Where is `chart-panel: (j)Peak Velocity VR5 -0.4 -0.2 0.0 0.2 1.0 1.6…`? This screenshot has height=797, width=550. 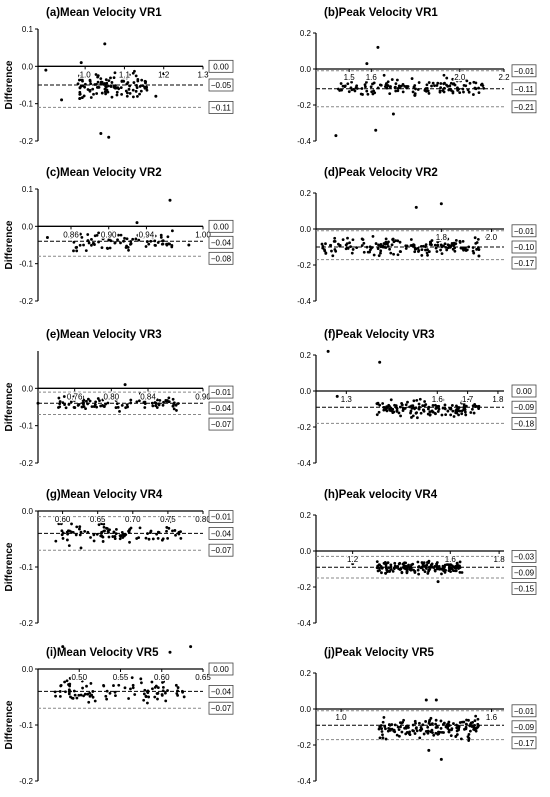
chart-panel: (j)Peak Velocity VR5 -0.4 -0.2 0.0 0.2 1.0 1.6… is located at coordinates (417, 716).